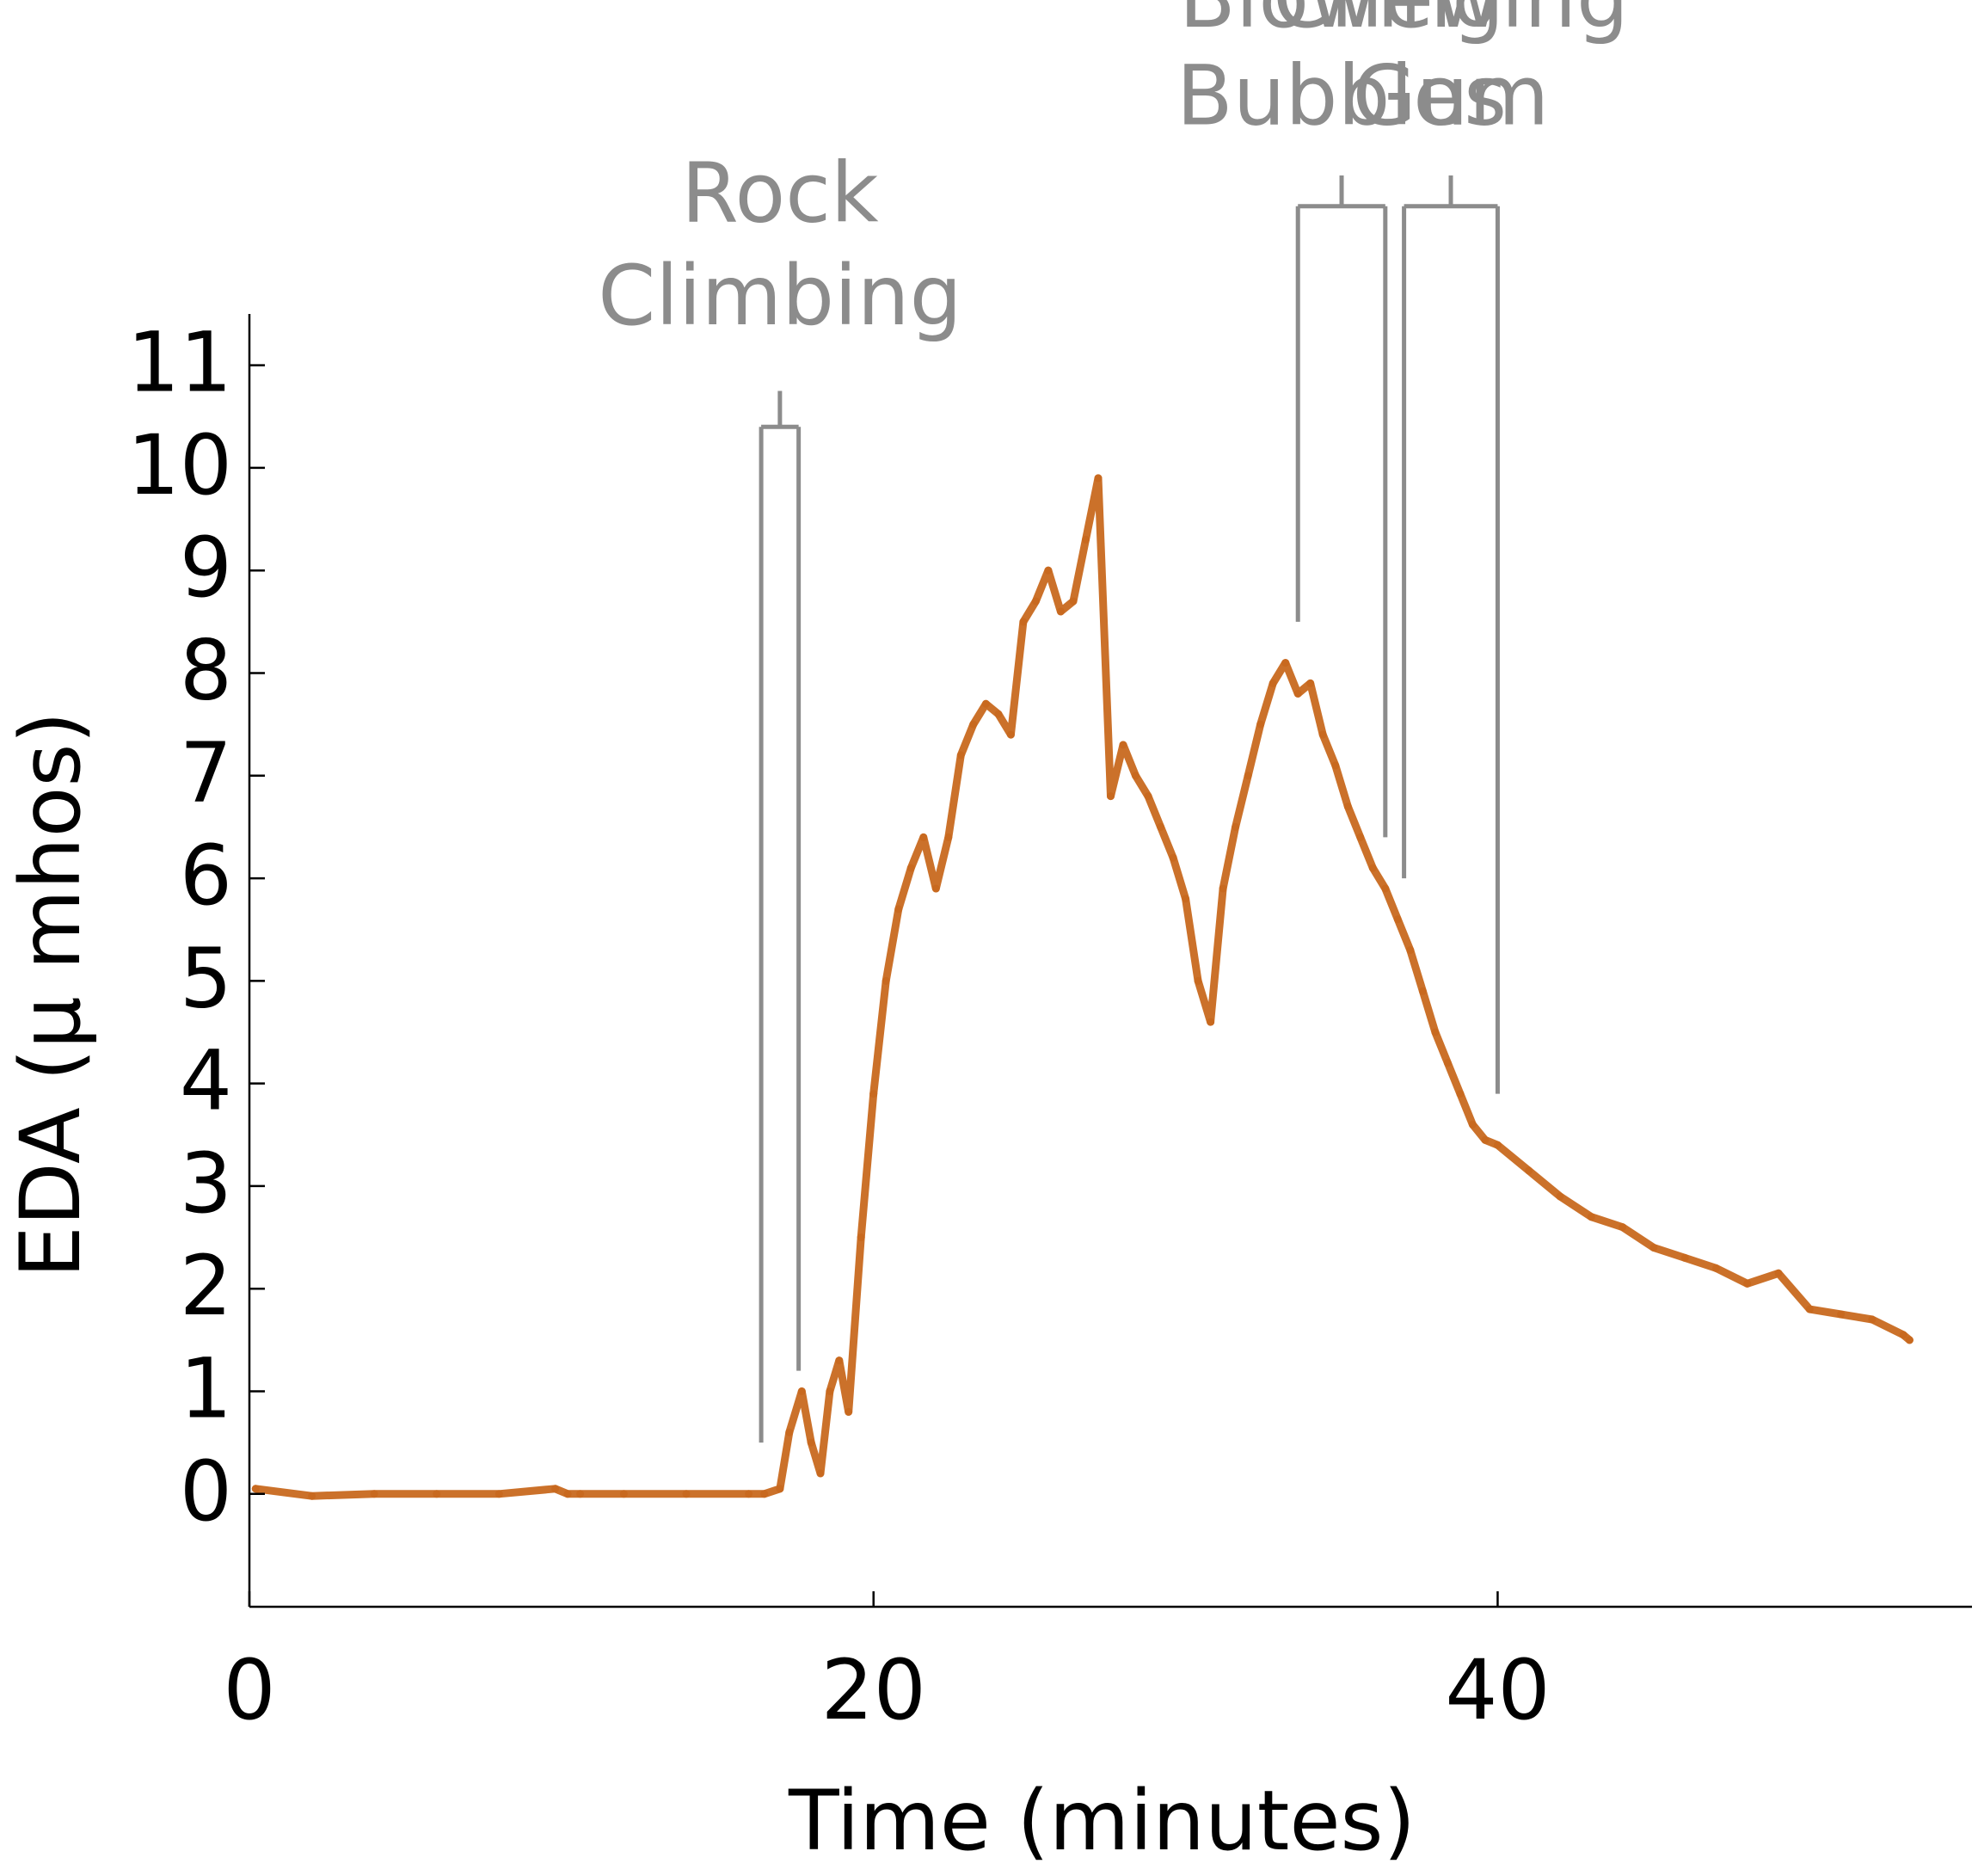 The height and width of the screenshot is (1876, 1978). What do you see at coordinates (179, 363) in the screenshot?
I see `y-tick-label: 11` at bounding box center [179, 363].